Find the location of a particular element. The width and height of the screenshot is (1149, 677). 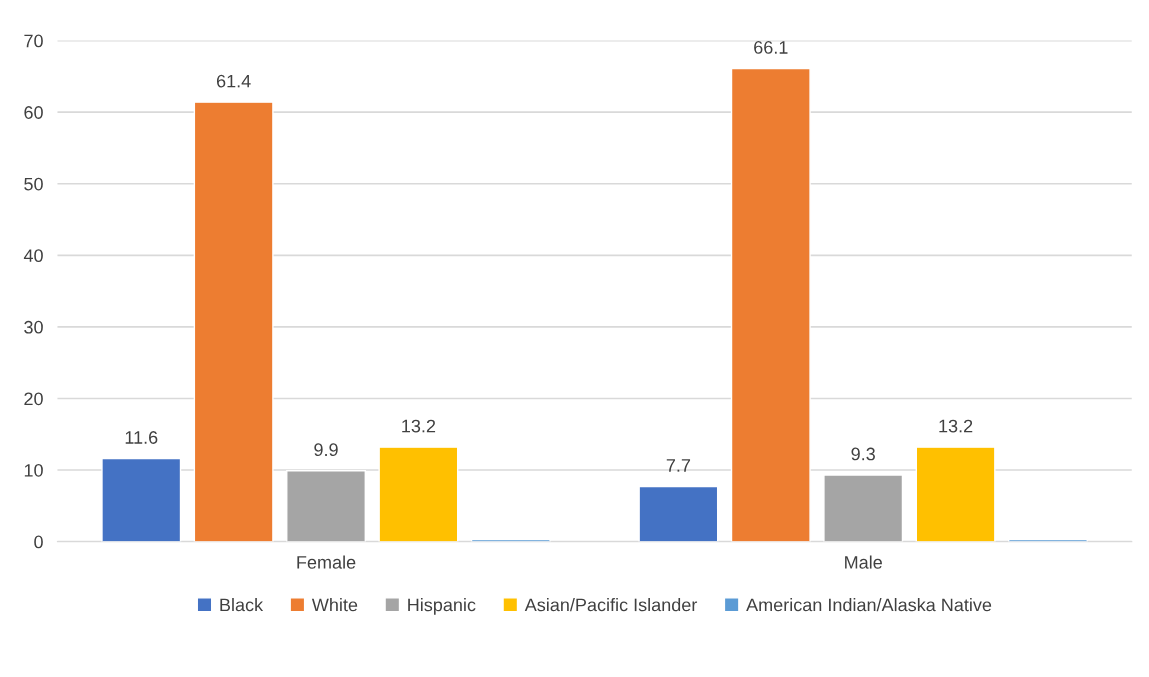

data-label: 66.1 is located at coordinates (771, 47).